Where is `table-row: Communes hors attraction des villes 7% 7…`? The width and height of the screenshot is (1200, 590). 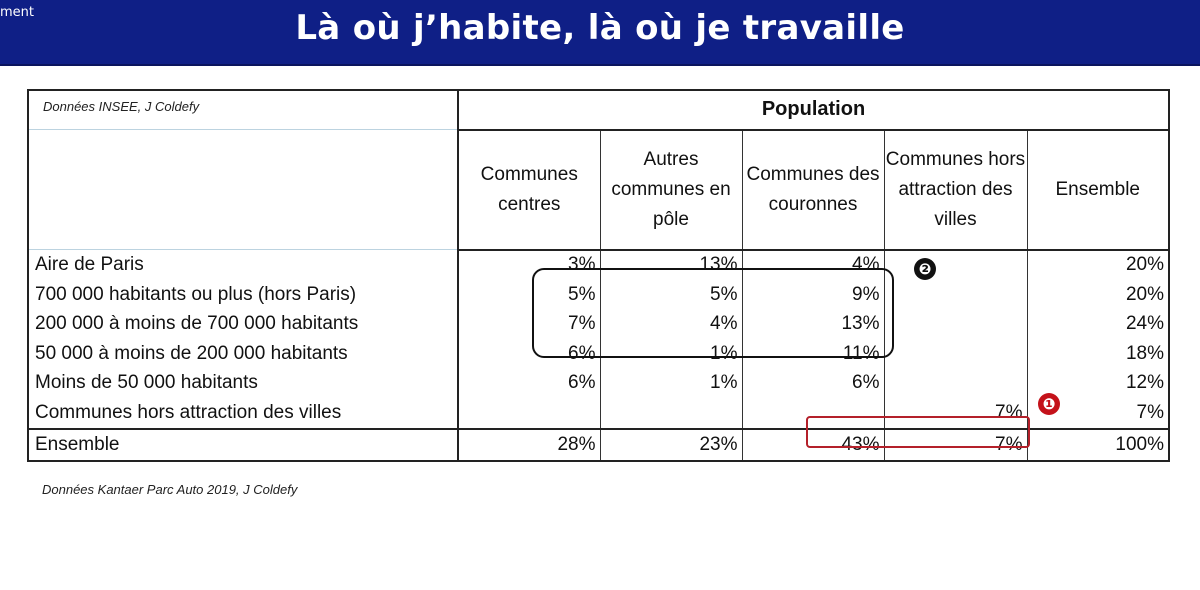
table-row: Communes hors attraction des villes 7% 7… is located at coordinates (599, 413).